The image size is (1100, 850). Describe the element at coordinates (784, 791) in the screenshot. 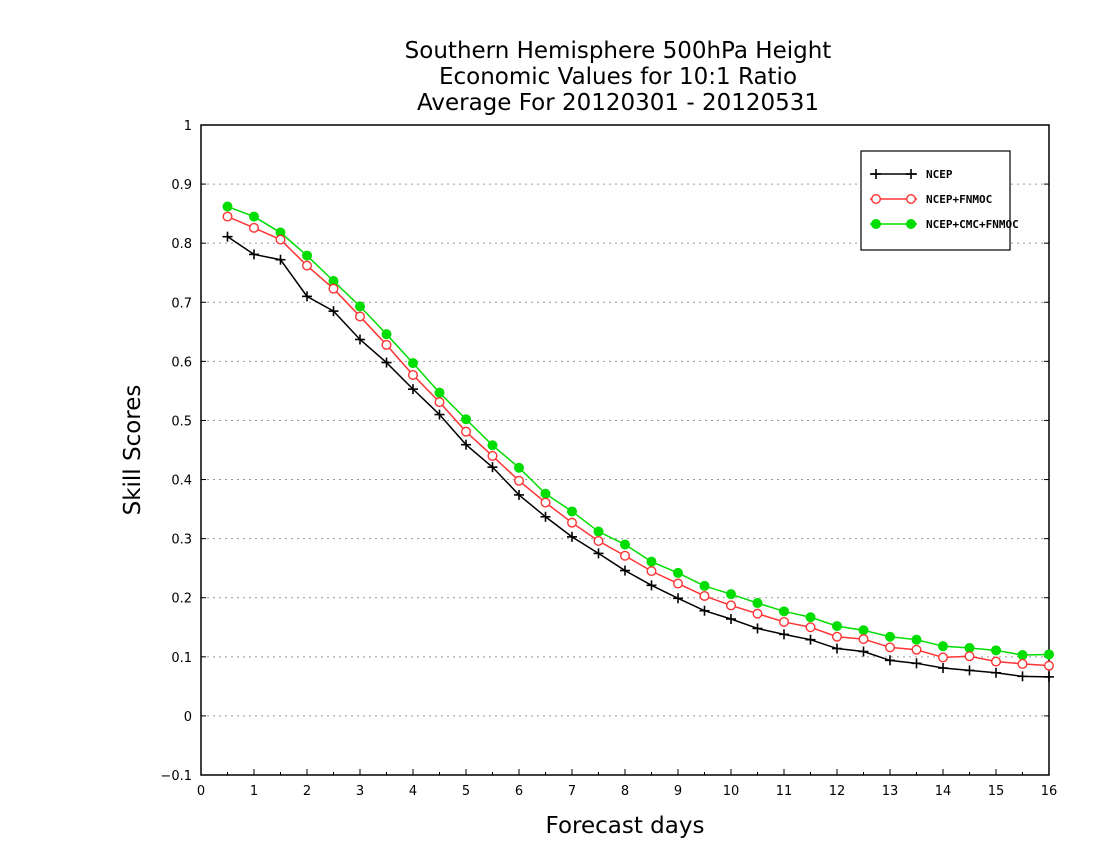

I see `x-tick-label: 11` at that location.